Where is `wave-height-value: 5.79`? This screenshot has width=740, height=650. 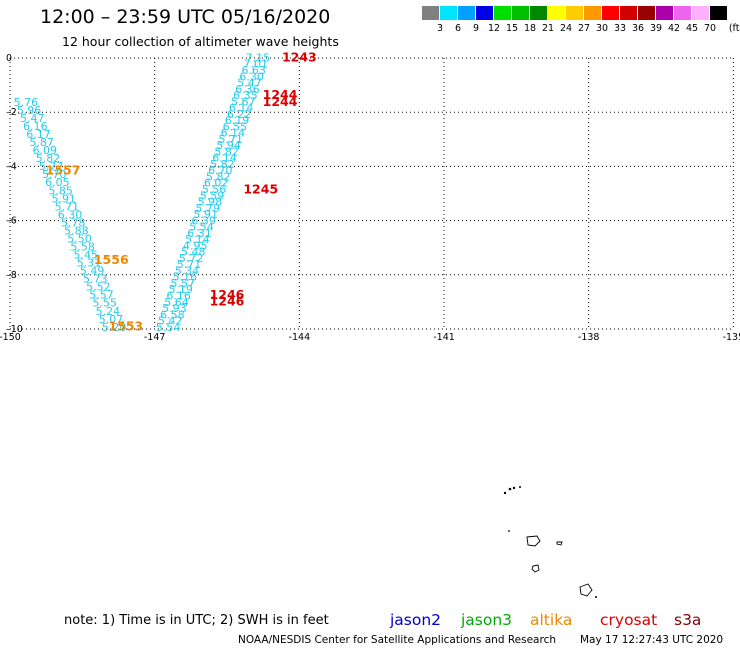 wave-height-value: 5.79 is located at coordinates (208, 208).